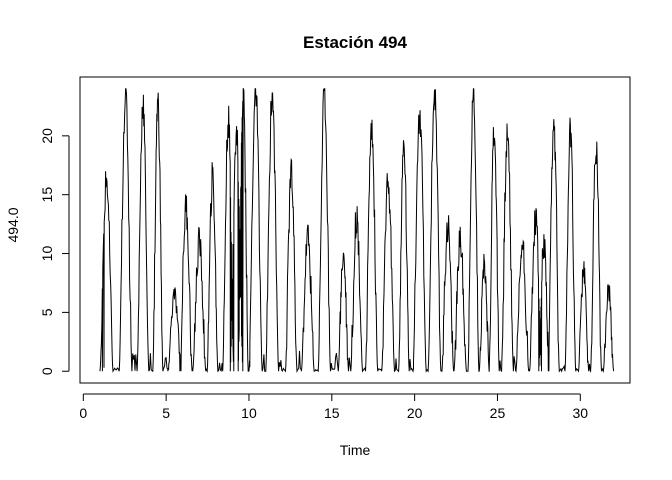 This screenshot has width=672, height=480. Describe the element at coordinates (355, 42) in the screenshot. I see `chart-title: Estación 494` at that location.